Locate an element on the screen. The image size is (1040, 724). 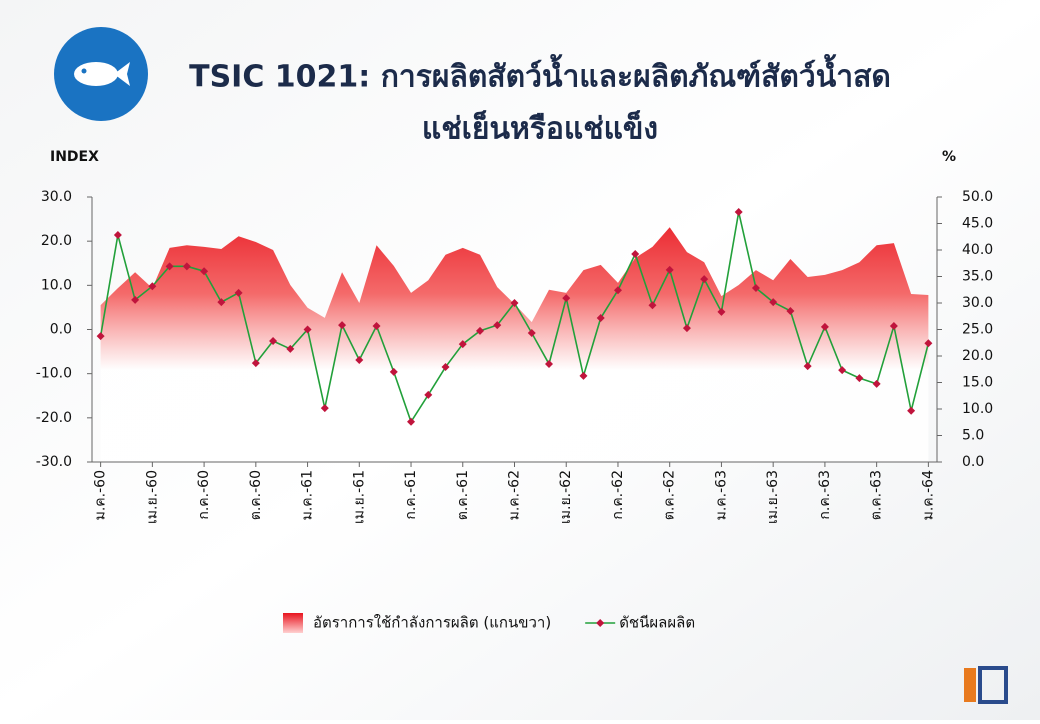
x-tick-label: ต.ค.-61 is located at coordinates (463, 495).